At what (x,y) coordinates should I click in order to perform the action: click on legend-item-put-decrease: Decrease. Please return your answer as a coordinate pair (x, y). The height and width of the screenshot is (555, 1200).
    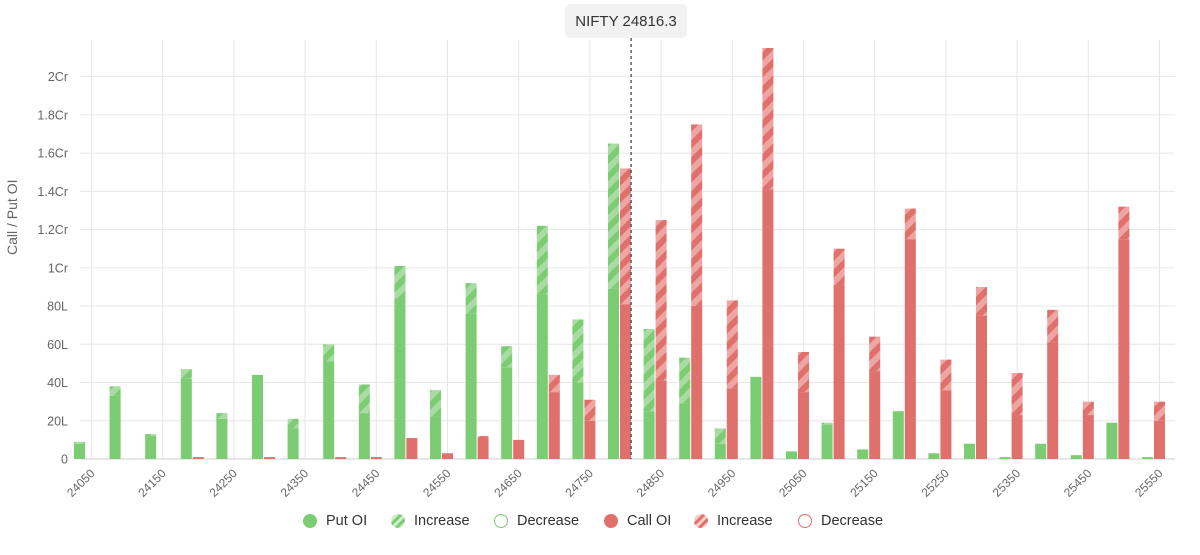
    Looking at the image, I should click on (536, 521).